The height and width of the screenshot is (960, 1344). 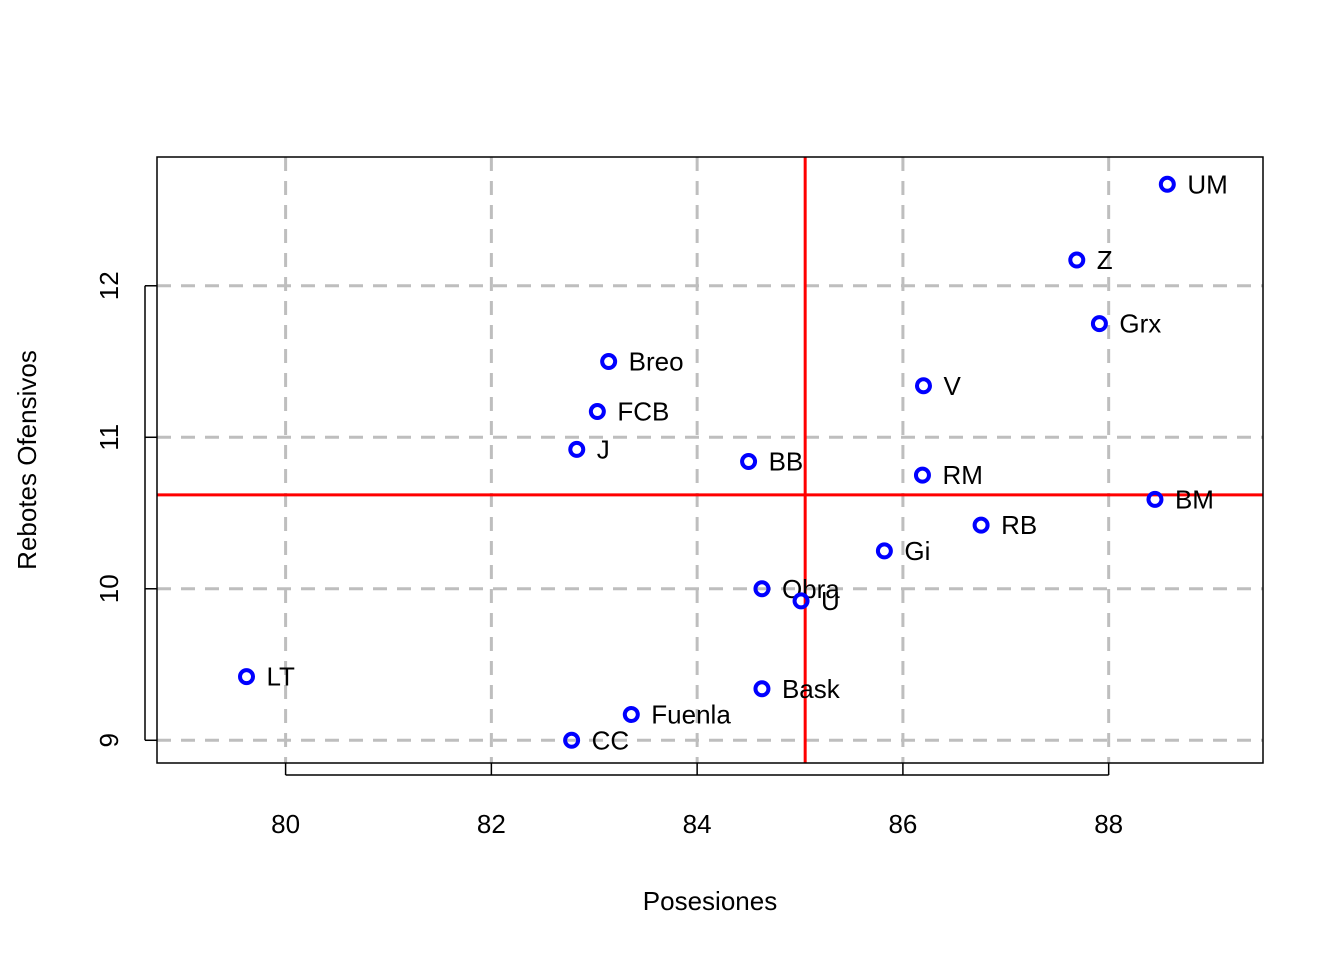 What do you see at coordinates (1105, 260) in the screenshot?
I see `point-label: Z` at bounding box center [1105, 260].